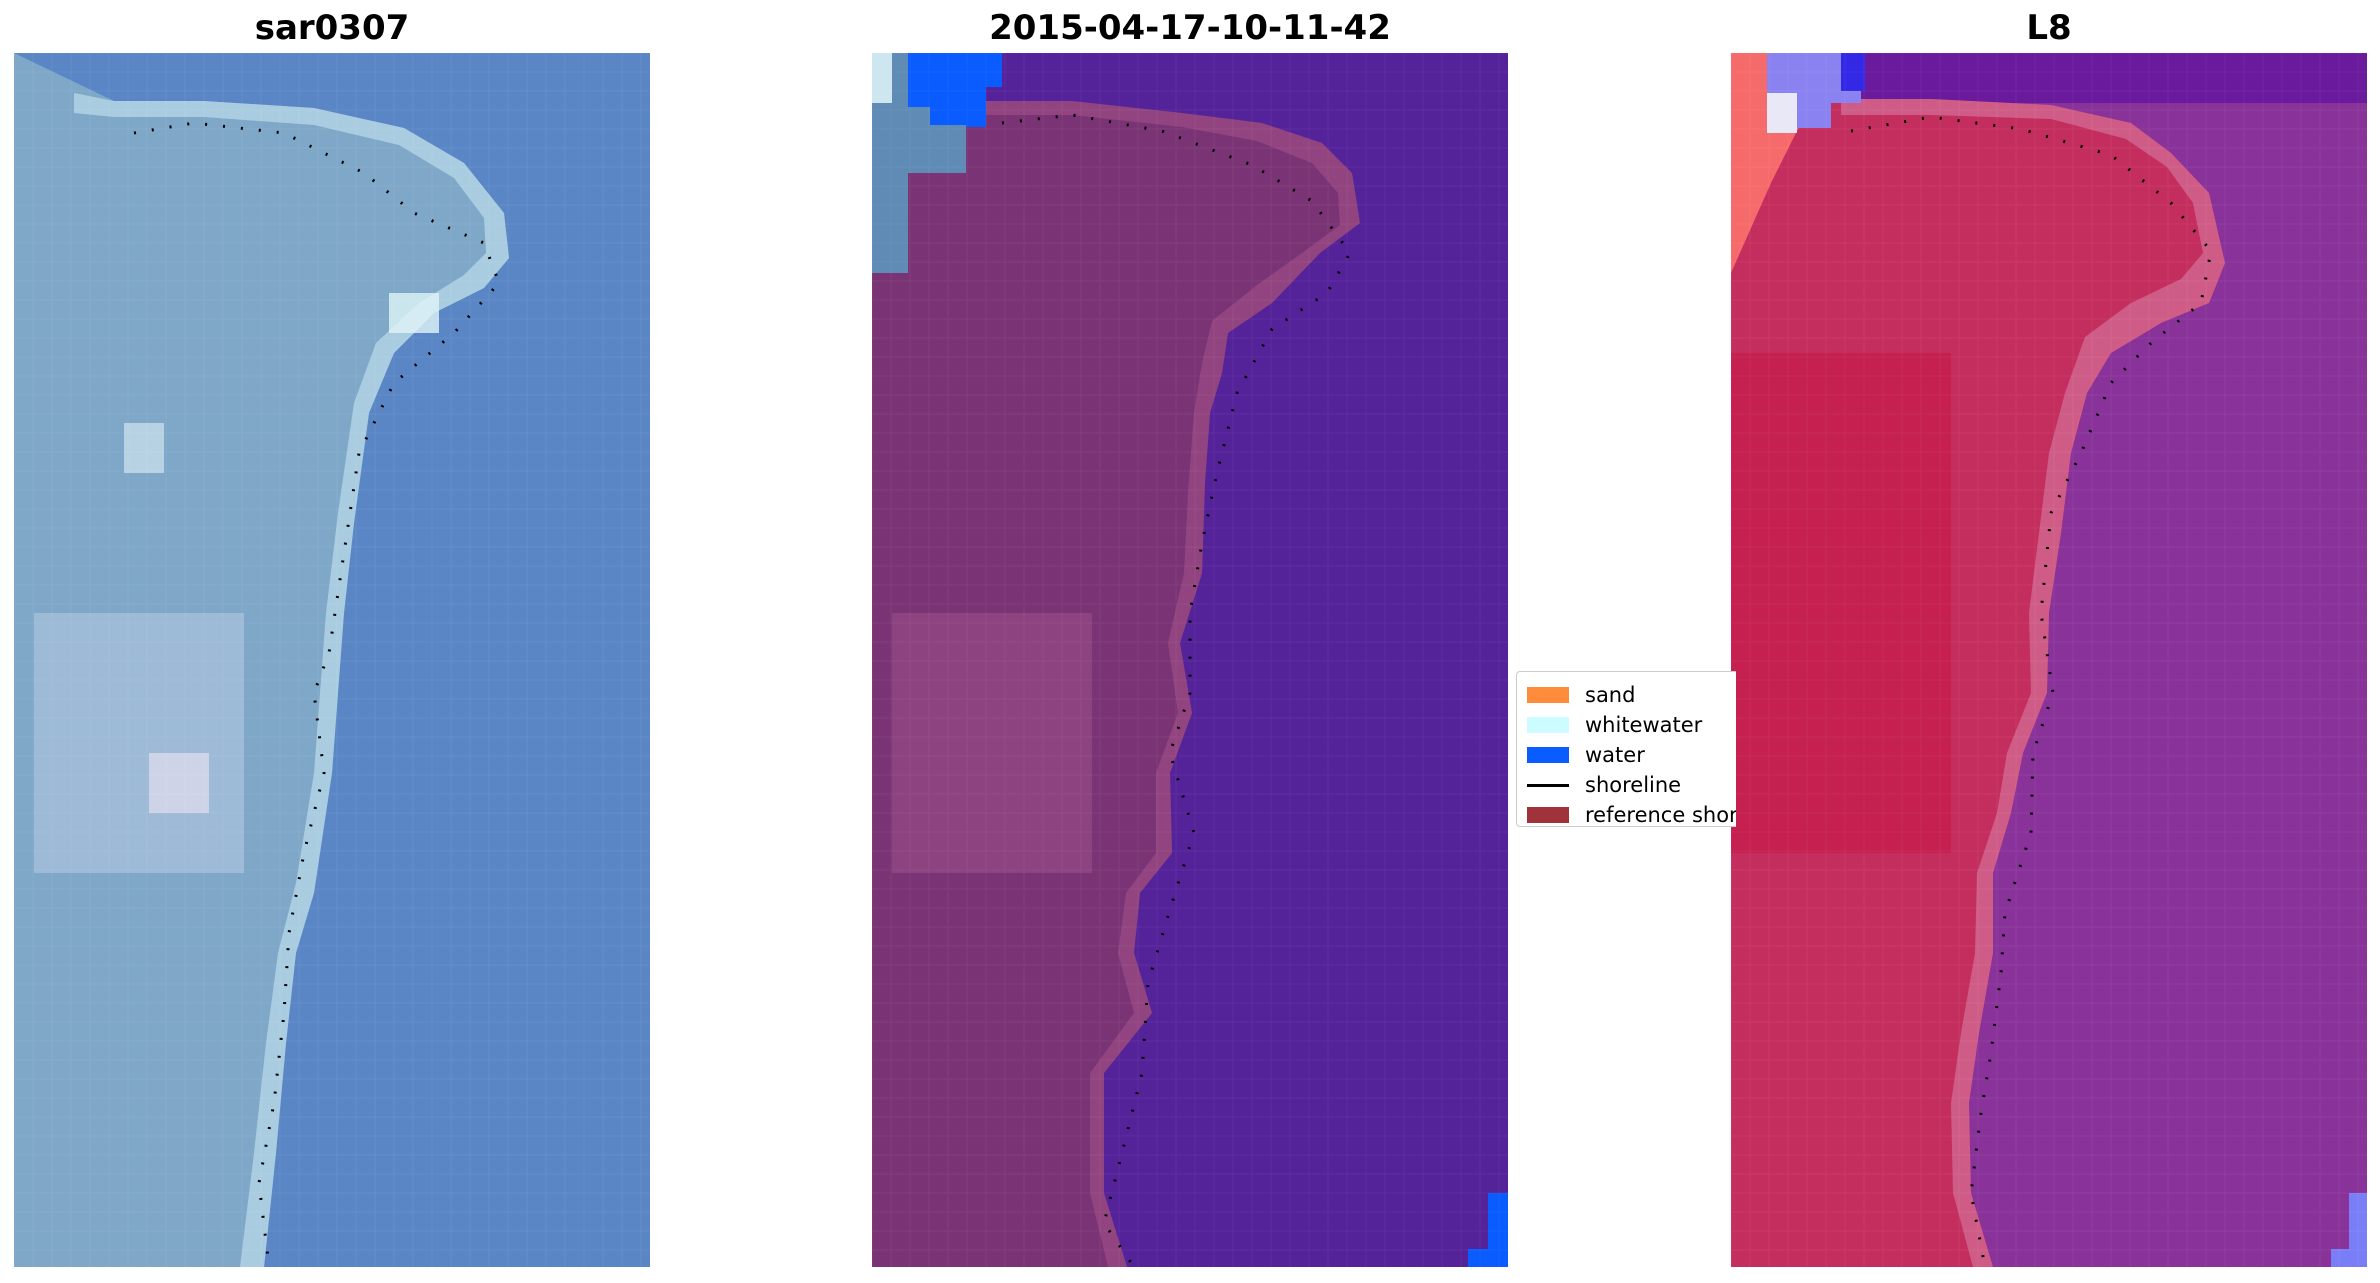 This screenshot has height=1283, width=2380. What do you see at coordinates (1190, 28) in the screenshot?
I see `panel-title-classified: 2015-04-17-10-11-42` at bounding box center [1190, 28].